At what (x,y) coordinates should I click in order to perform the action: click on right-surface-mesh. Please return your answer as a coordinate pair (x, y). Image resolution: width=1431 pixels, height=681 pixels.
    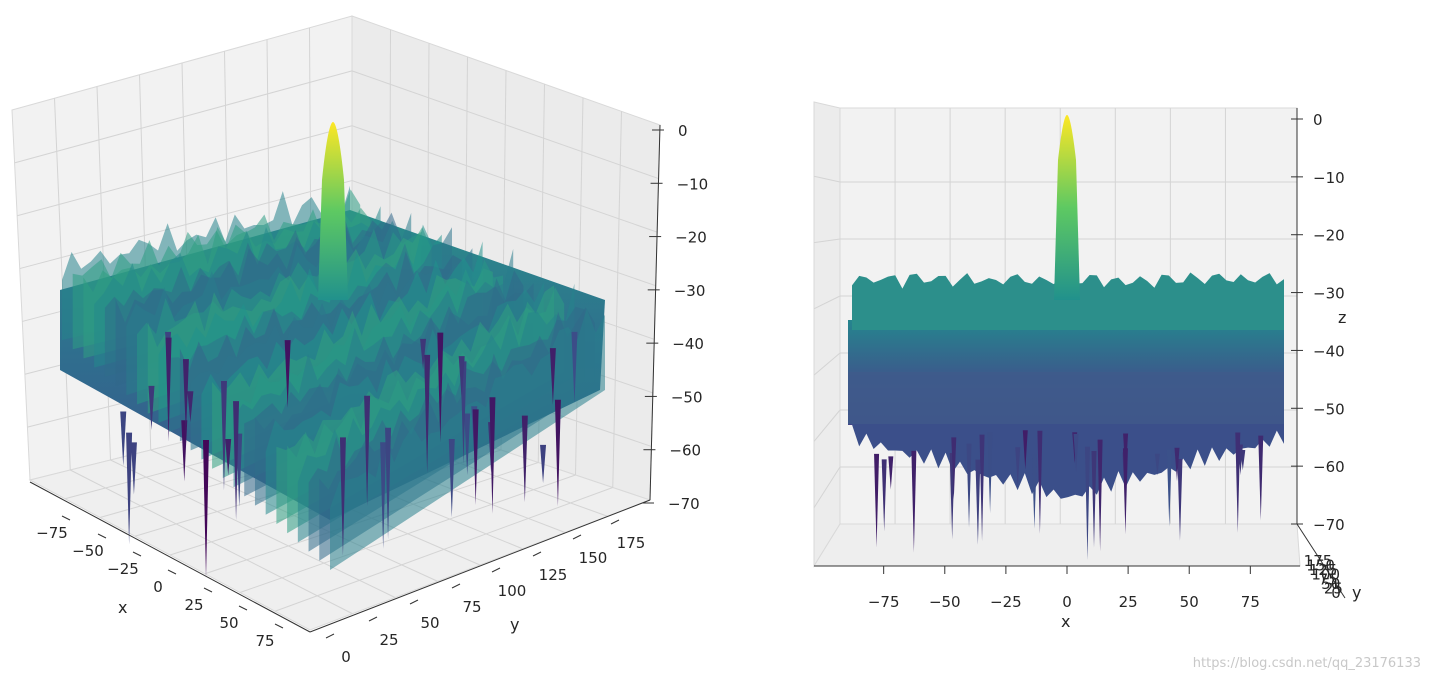
    Looking at the image, I should click on (1066, 416).